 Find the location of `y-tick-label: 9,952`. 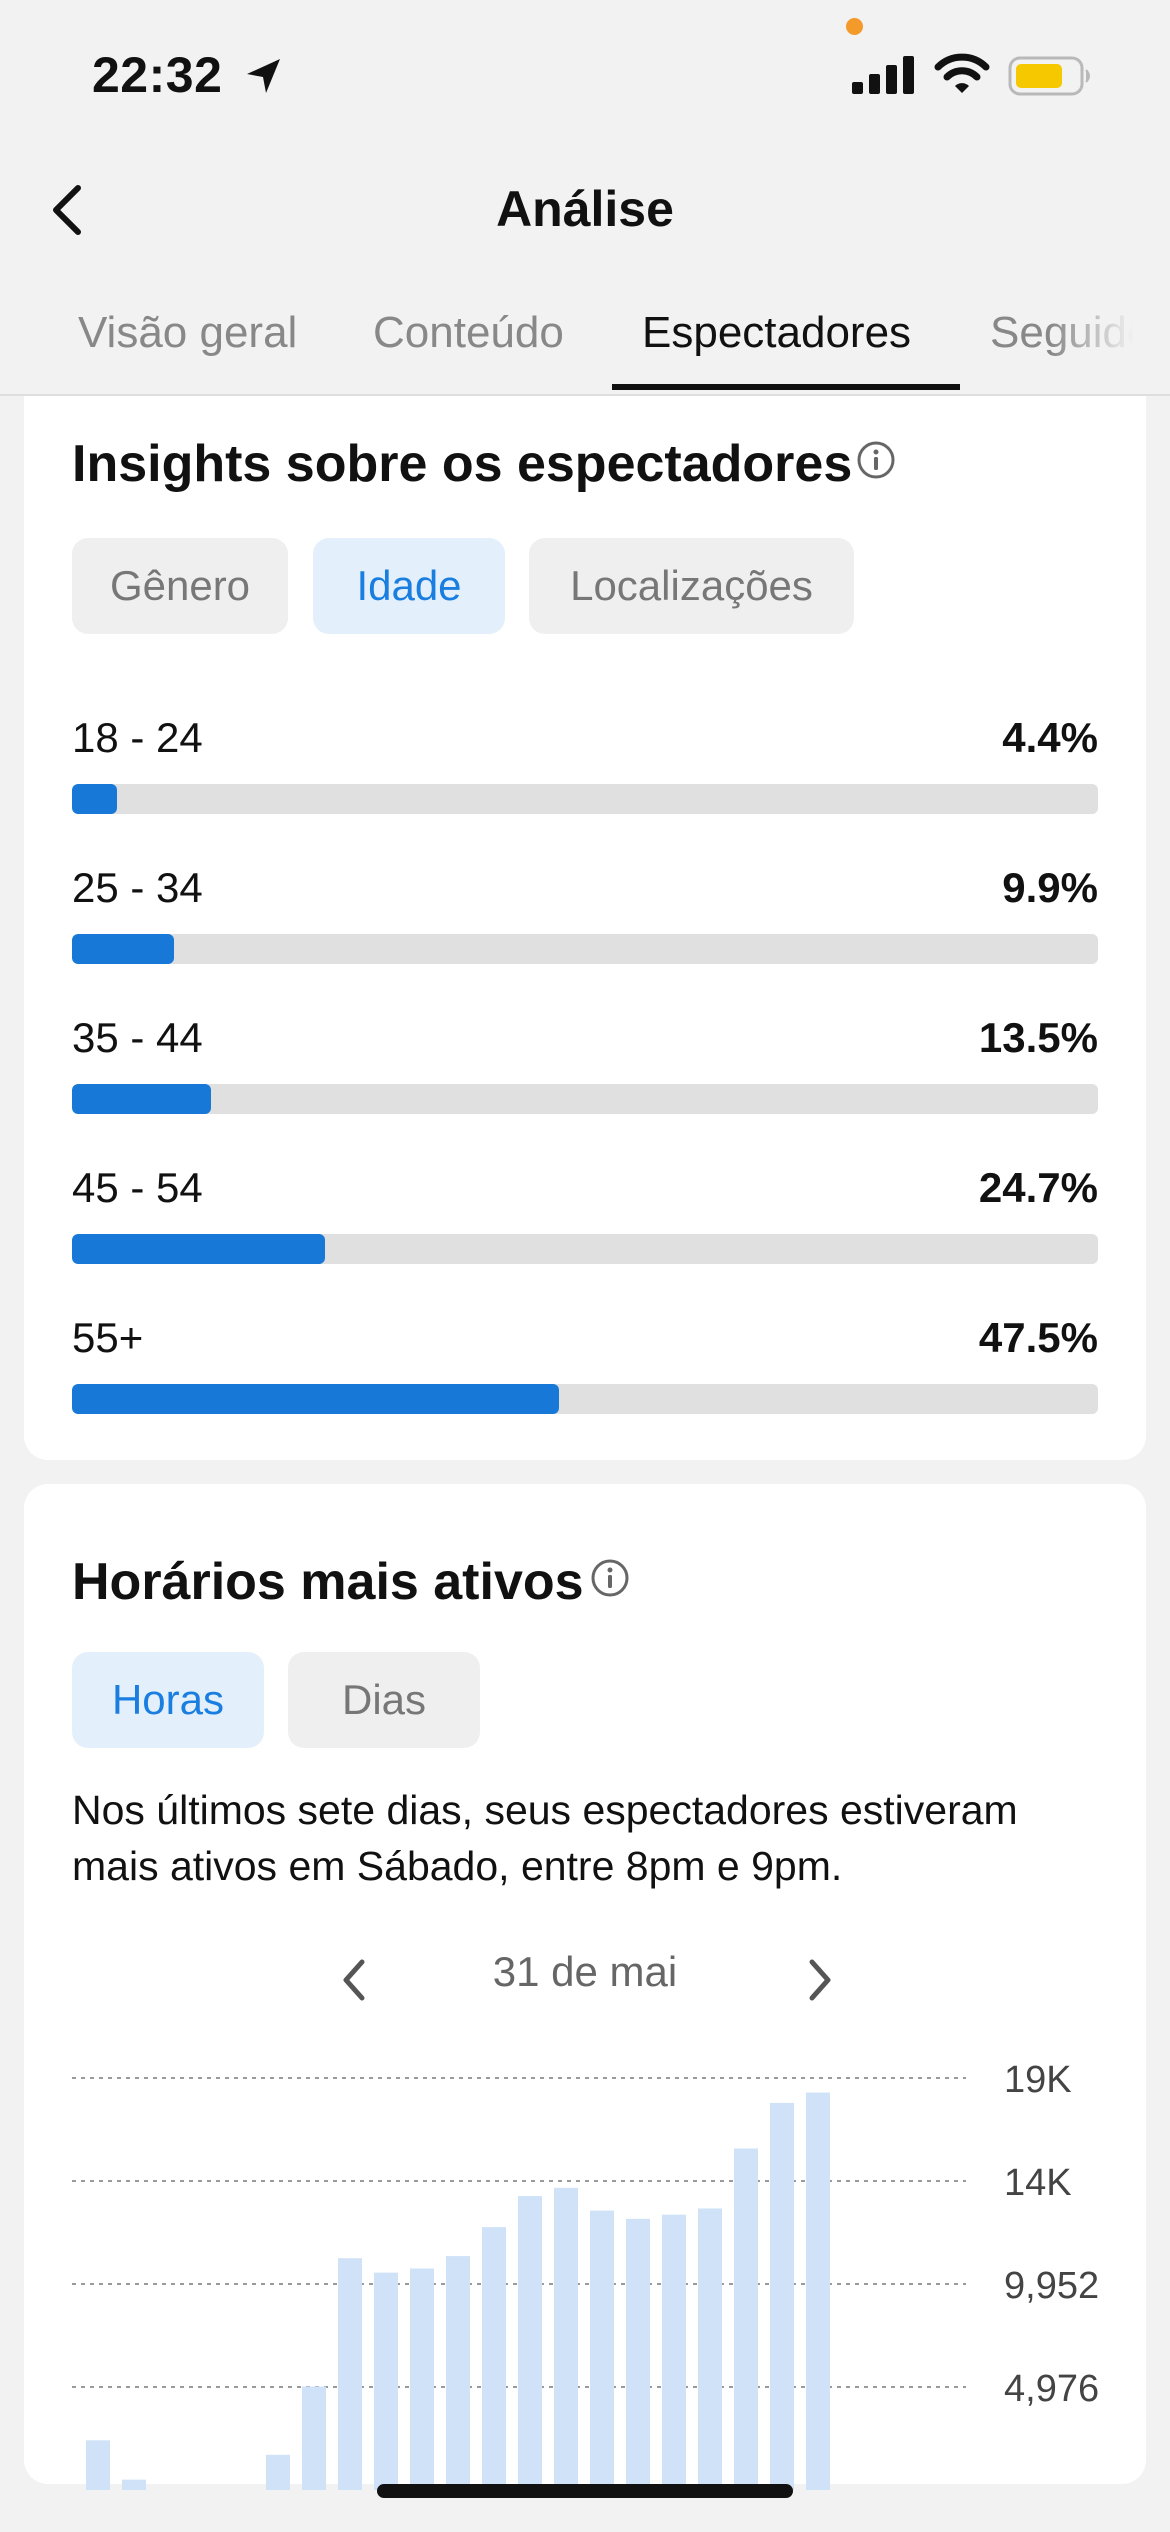

y-tick-label: 9,952 is located at coordinates (1051, 2286).